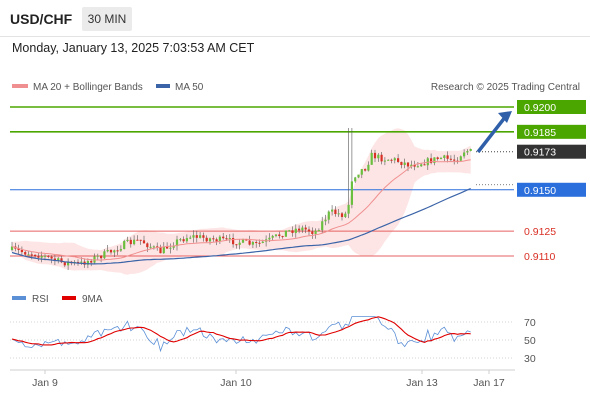  What do you see at coordinates (107, 19) in the screenshot?
I see `timeframe-badge: 30 MIN` at bounding box center [107, 19].